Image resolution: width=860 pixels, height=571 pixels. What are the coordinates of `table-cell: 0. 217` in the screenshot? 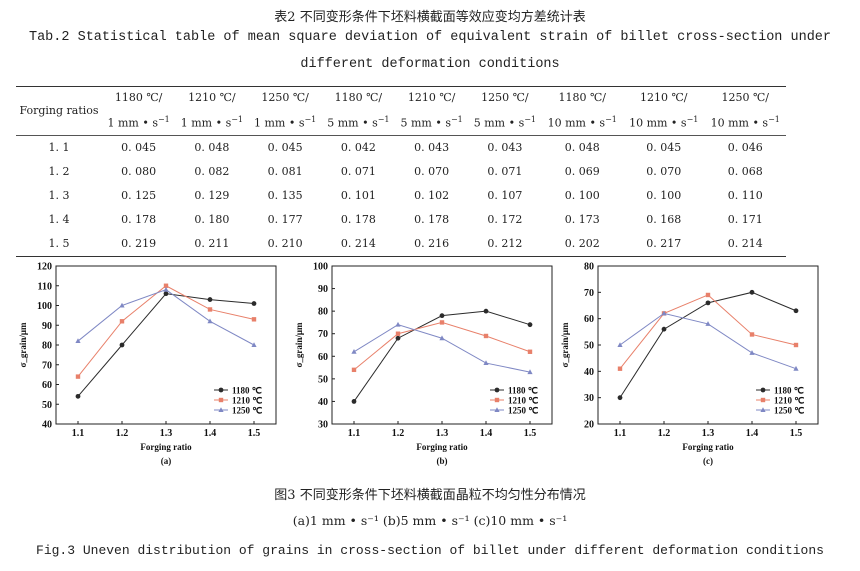 It's located at (663, 244).